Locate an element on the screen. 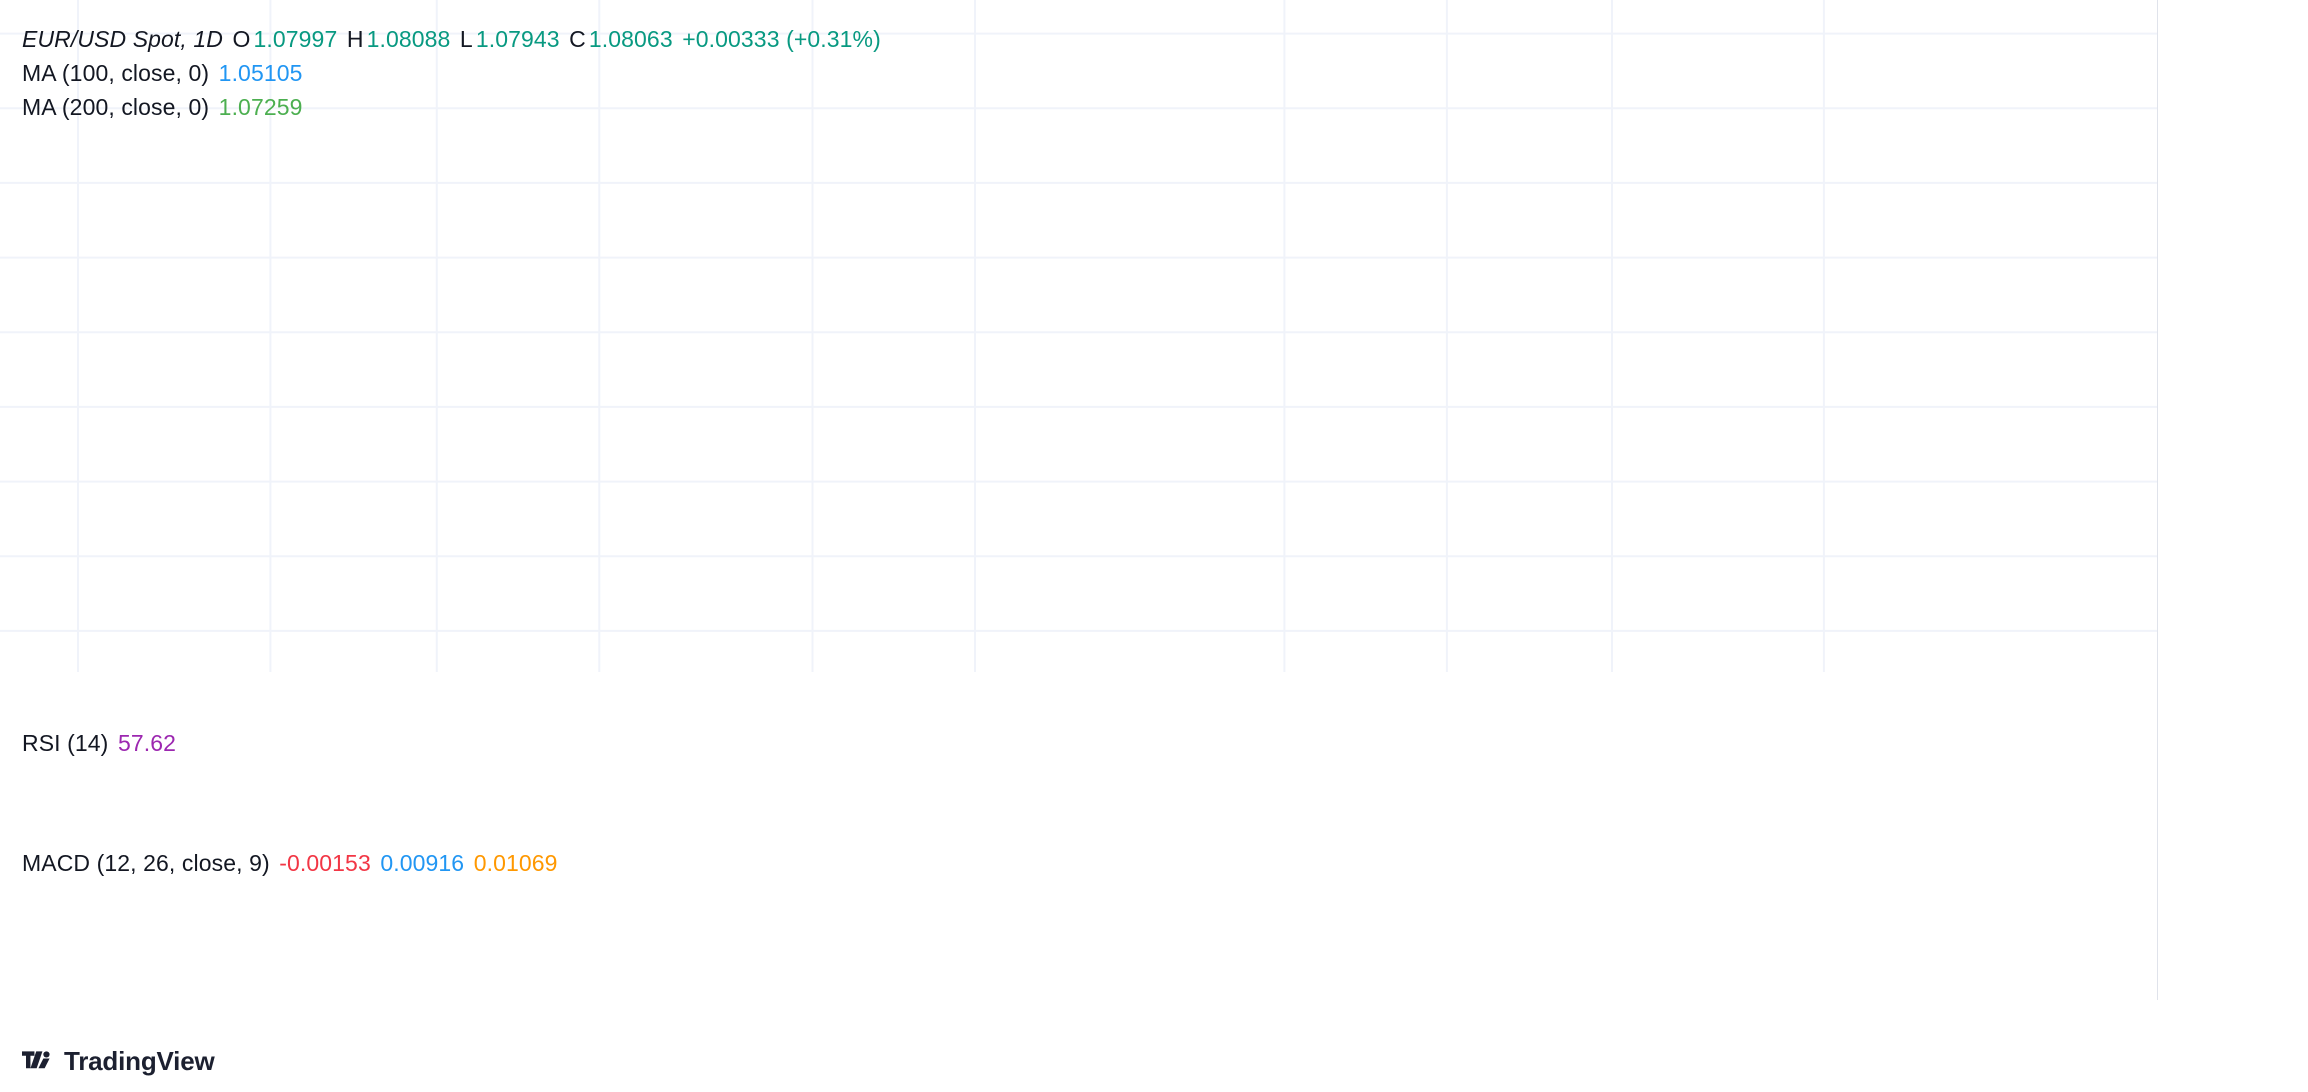  low-key: L is located at coordinates (466, 39).